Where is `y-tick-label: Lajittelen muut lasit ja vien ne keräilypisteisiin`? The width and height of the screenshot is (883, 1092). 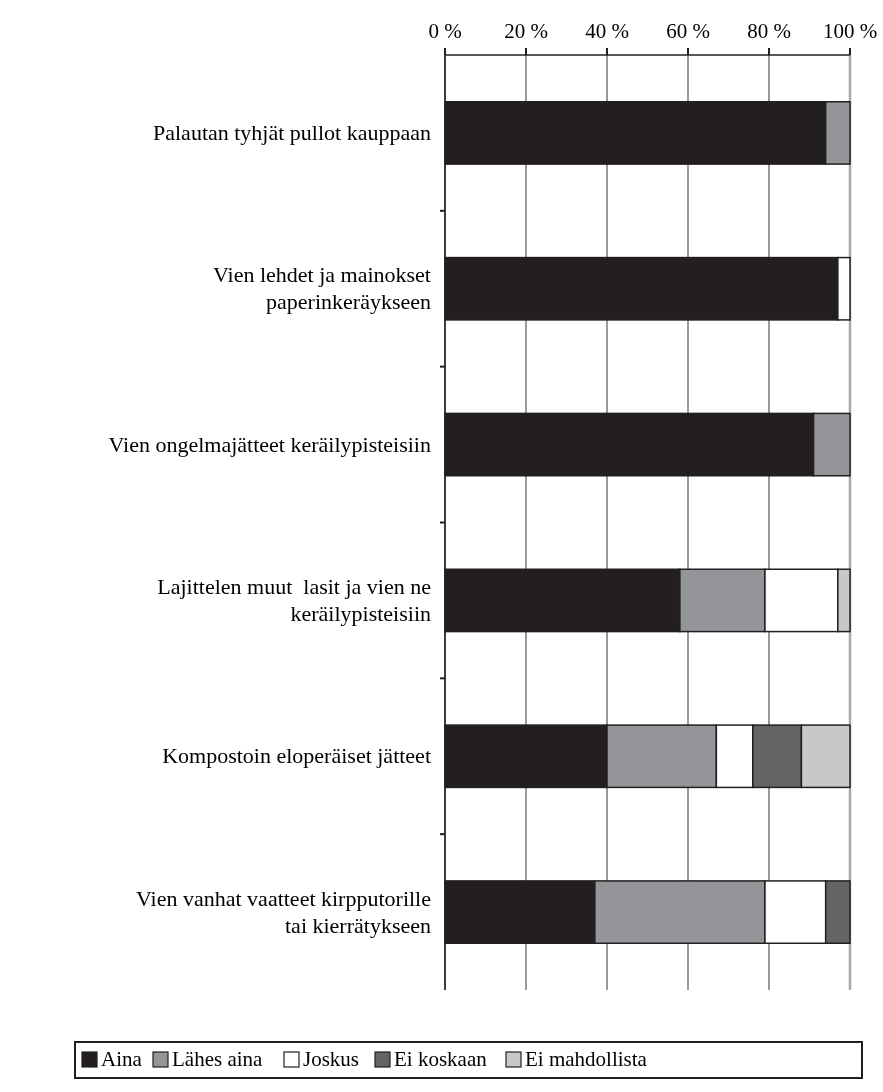 y-tick-label: Lajittelen muut lasit ja vien ne keräilypisteisiin is located at coordinates (294, 599).